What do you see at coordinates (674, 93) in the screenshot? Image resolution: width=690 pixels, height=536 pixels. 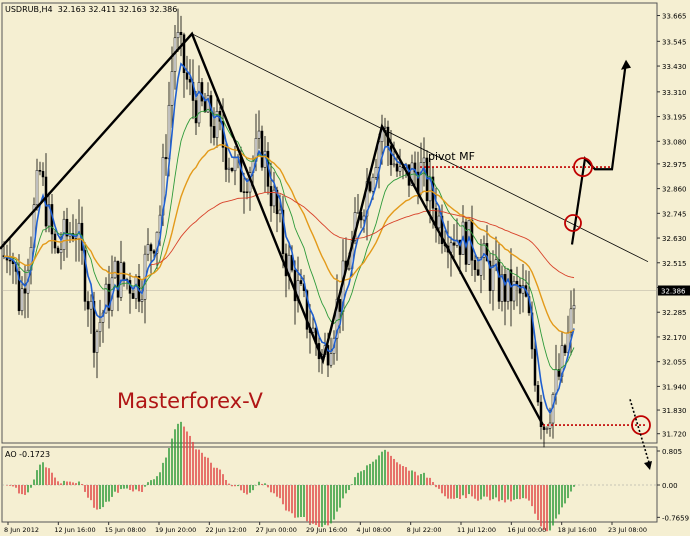 I see `y-tick-label: 33.310` at bounding box center [674, 93].